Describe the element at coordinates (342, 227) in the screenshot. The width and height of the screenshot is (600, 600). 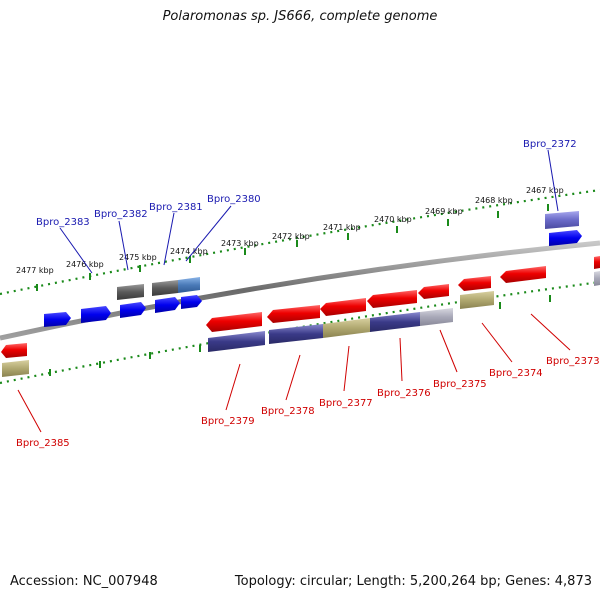
I see `scale-label-2471: 2471 kbp` at that location.